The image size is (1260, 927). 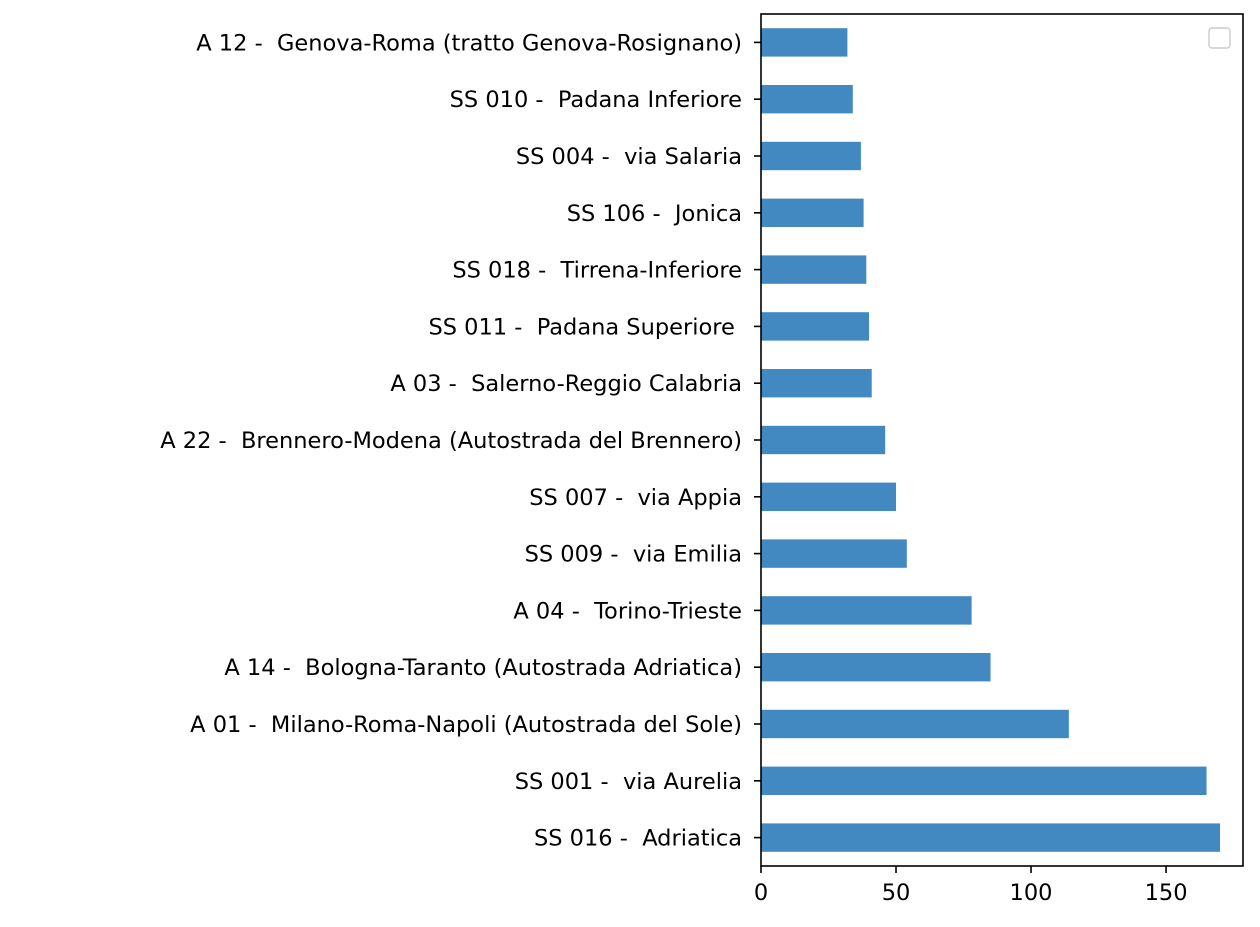 I want to click on x-axis-ticks: 0 50 100 150, so click(x=971, y=886).